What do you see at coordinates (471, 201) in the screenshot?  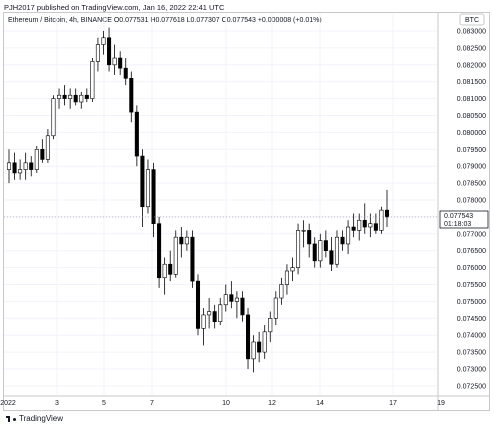 I see `price-tick-label: 0.078000` at bounding box center [471, 201].